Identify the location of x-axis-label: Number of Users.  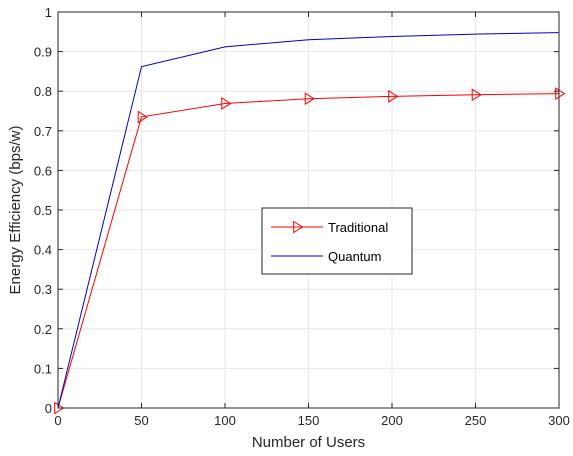
(308, 442).